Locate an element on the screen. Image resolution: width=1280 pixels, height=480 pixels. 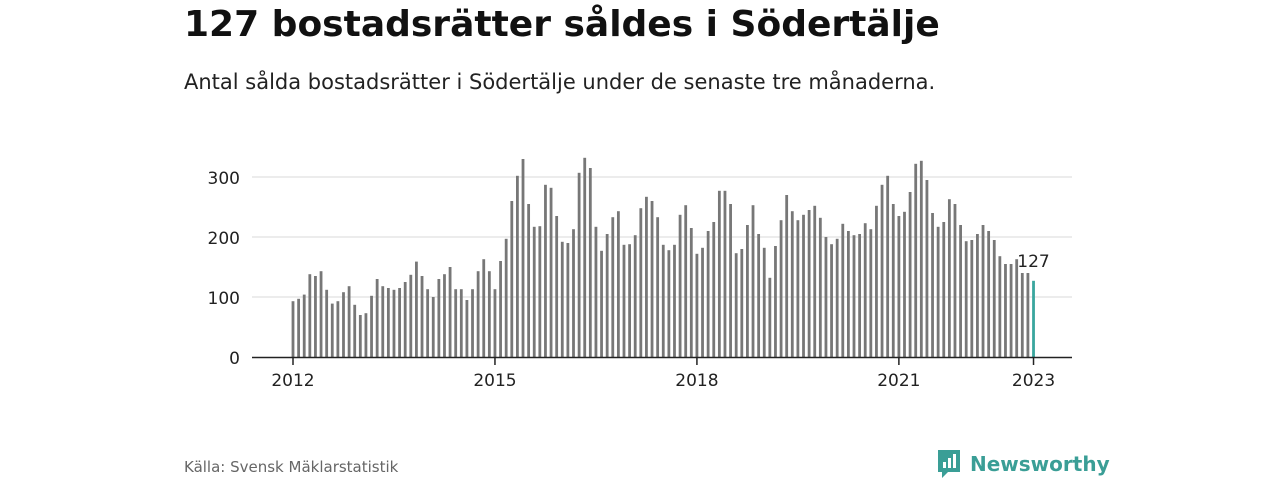
x-tick-label: 2021 is located at coordinates (898, 381).